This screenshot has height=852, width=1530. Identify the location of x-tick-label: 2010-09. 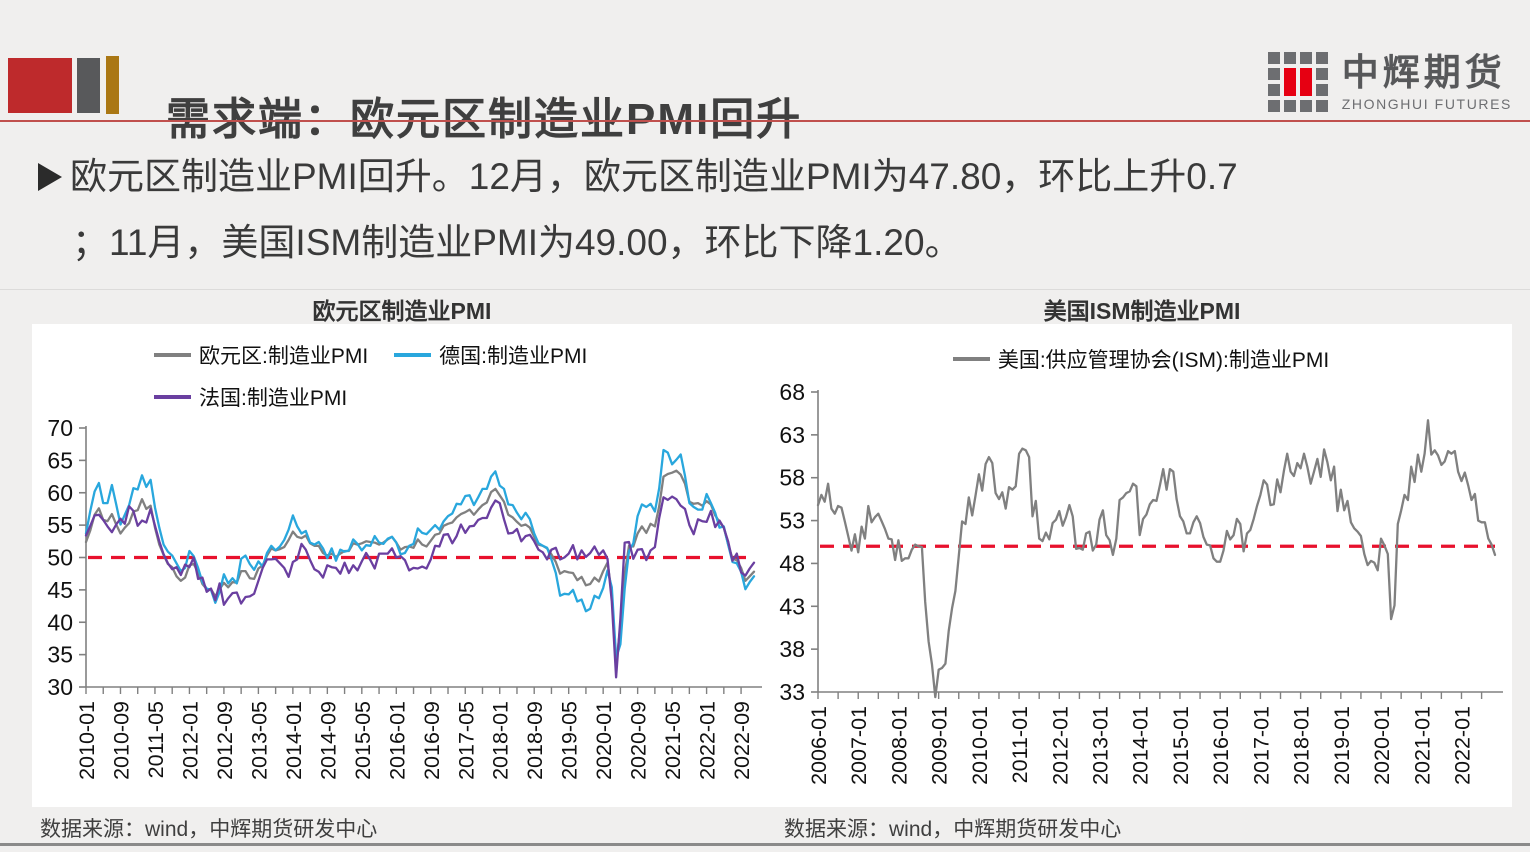
(121, 740).